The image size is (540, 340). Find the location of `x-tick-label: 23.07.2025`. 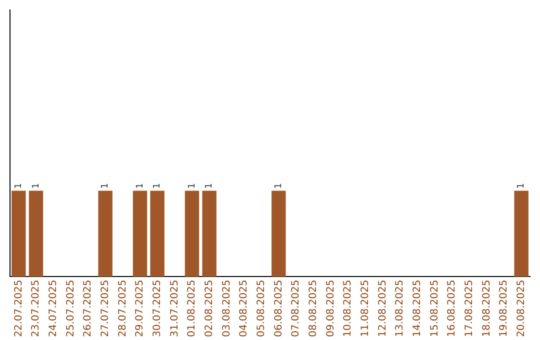

x-tick-label: 23.07.2025 is located at coordinates (36, 309).